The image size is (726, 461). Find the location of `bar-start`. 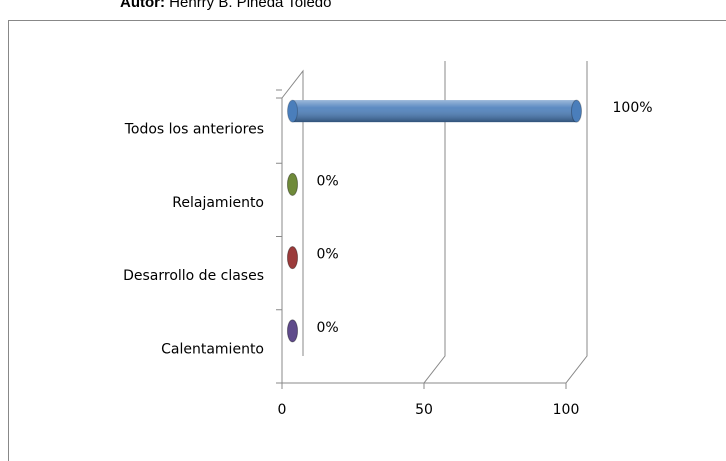

bar-start is located at coordinates (292, 111).